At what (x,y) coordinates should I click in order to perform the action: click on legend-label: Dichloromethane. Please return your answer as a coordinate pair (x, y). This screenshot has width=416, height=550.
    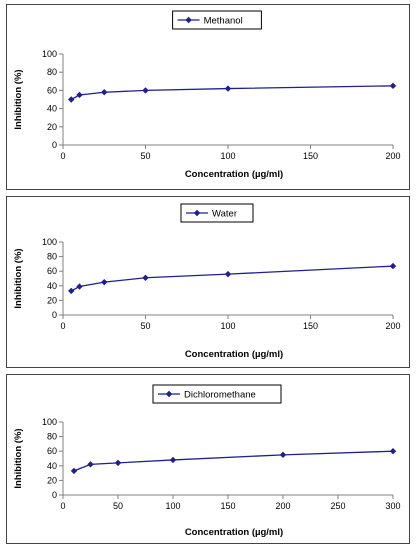
    Looking at the image, I should click on (220, 395).